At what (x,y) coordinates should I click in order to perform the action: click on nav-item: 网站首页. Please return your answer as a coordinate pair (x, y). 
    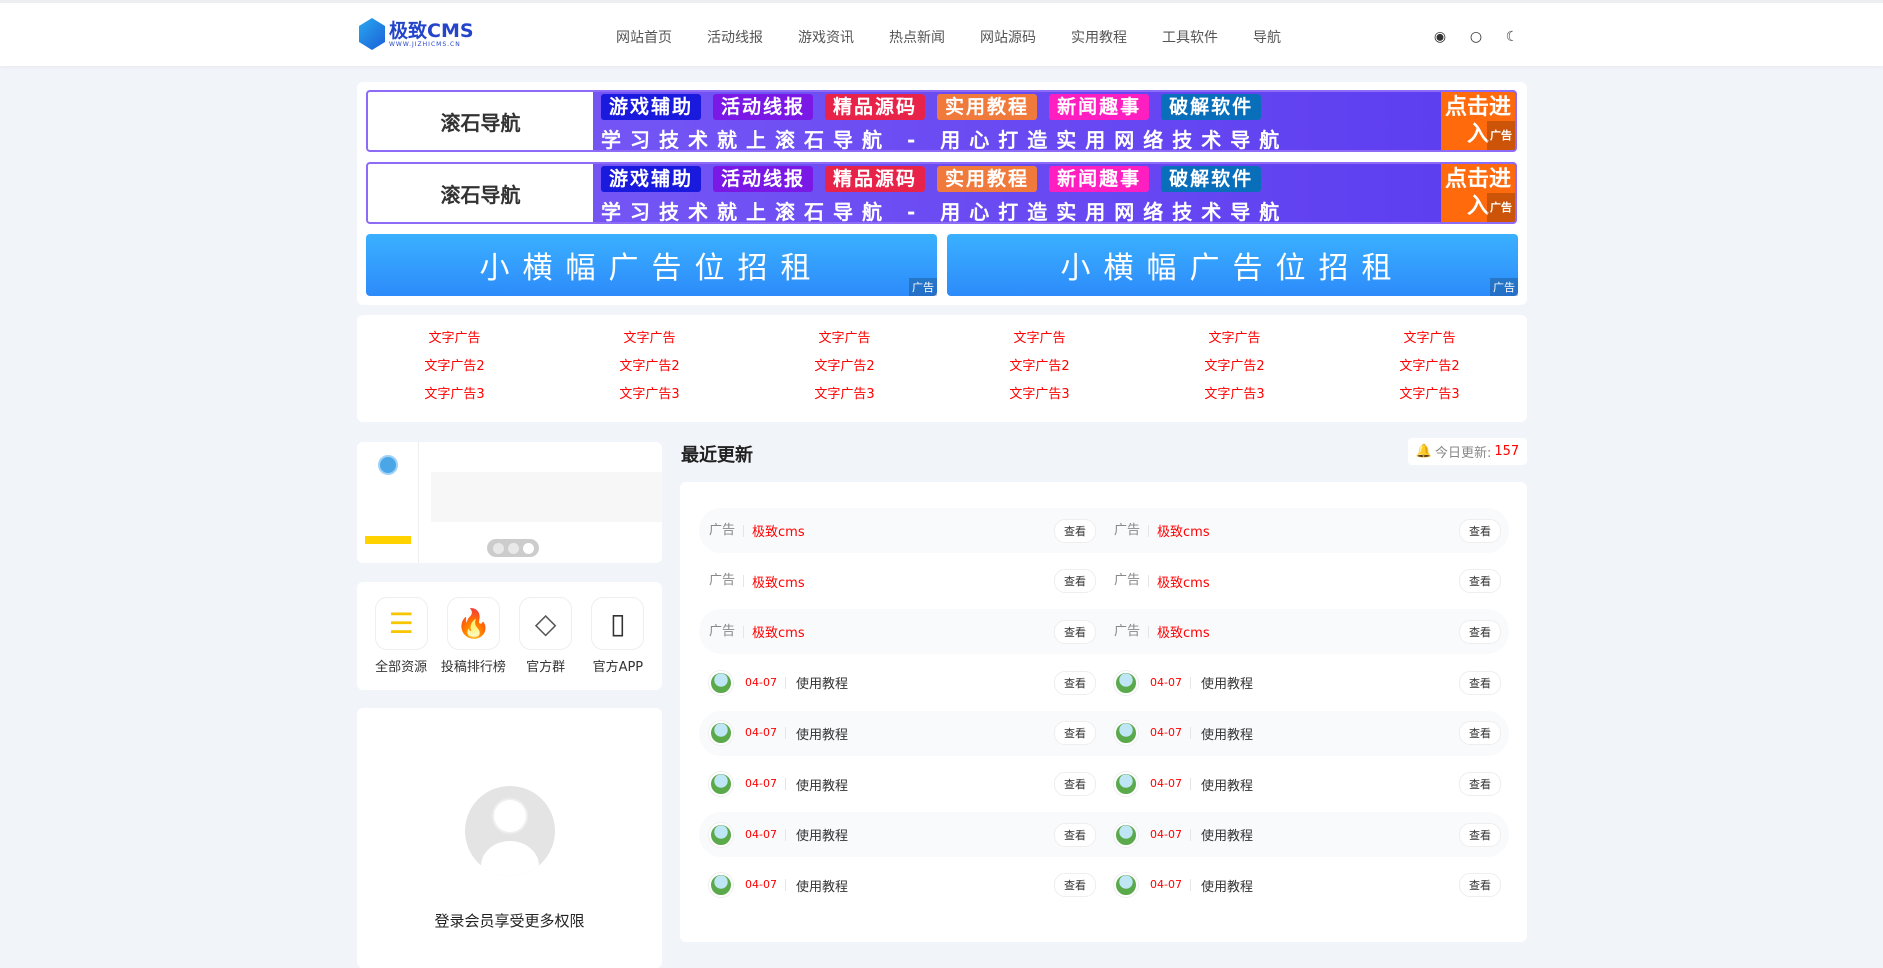
    Looking at the image, I should click on (644, 38).